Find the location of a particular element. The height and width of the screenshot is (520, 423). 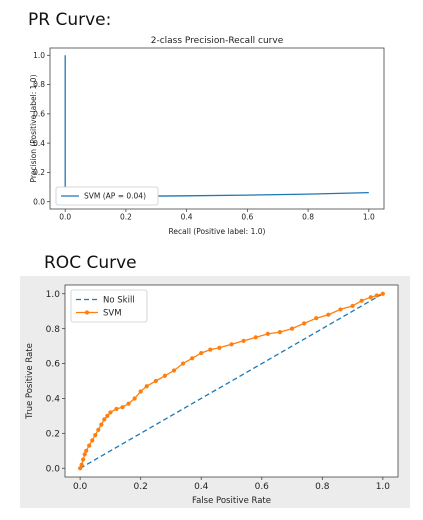

legend-label: SVM (AP = 0.04) is located at coordinates (115, 196).